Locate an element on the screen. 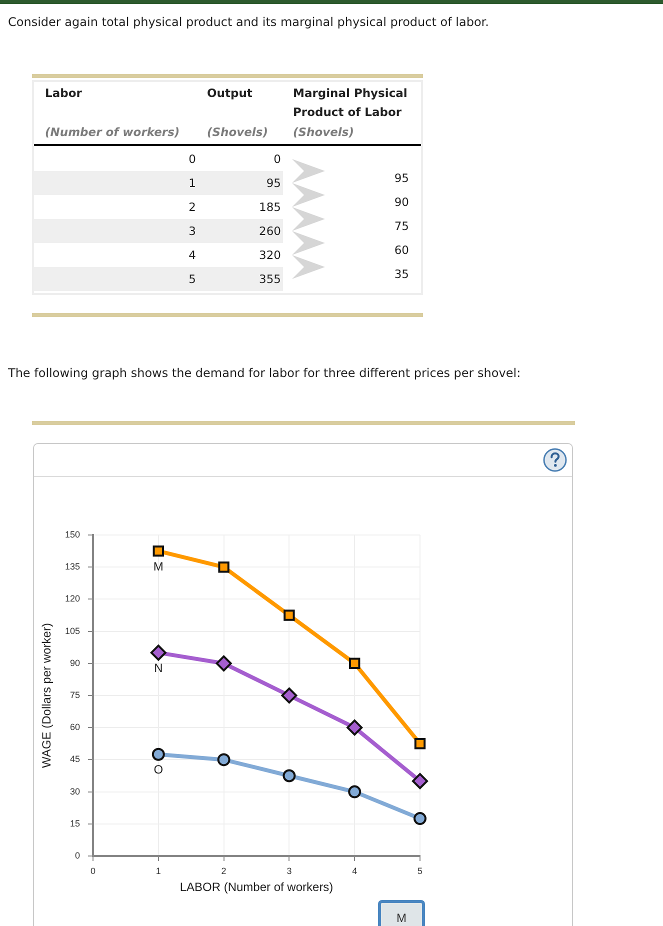 Image resolution: width=663 pixels, height=926 pixels. data-label: 75 is located at coordinates (401, 226).